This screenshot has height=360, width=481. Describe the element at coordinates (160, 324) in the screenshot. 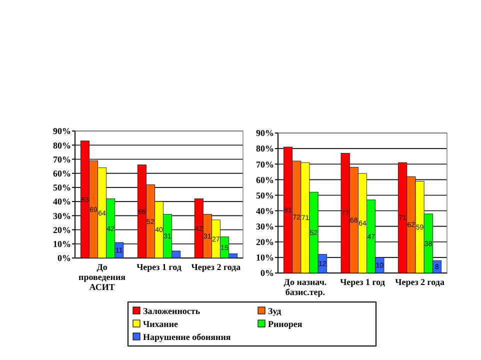

I see `legend-label: Чихание` at that location.